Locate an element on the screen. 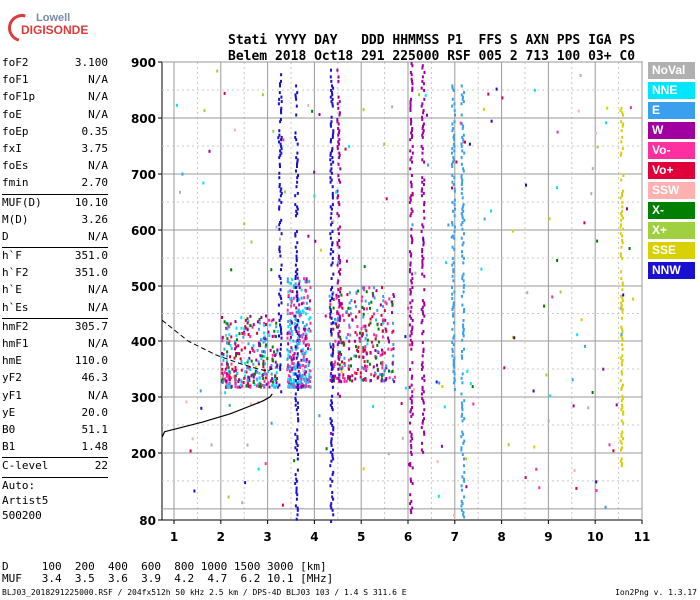 Image resolution: width=700 pixels, height=600 pixels. header-label: S is located at coordinates (513, 40).